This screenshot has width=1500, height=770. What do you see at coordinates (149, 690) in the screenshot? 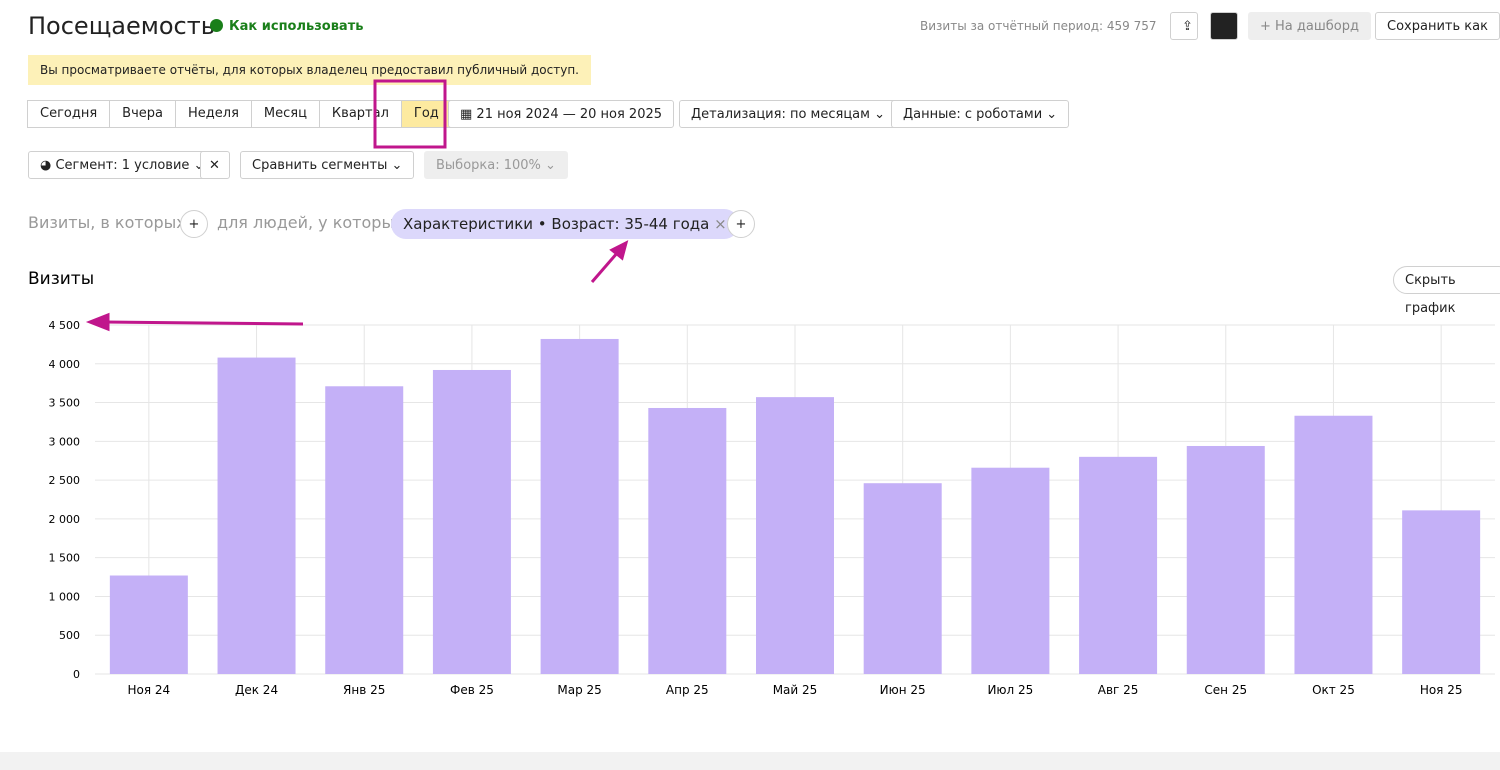
I see `x-tick-label: Ноя 24` at bounding box center [149, 690].